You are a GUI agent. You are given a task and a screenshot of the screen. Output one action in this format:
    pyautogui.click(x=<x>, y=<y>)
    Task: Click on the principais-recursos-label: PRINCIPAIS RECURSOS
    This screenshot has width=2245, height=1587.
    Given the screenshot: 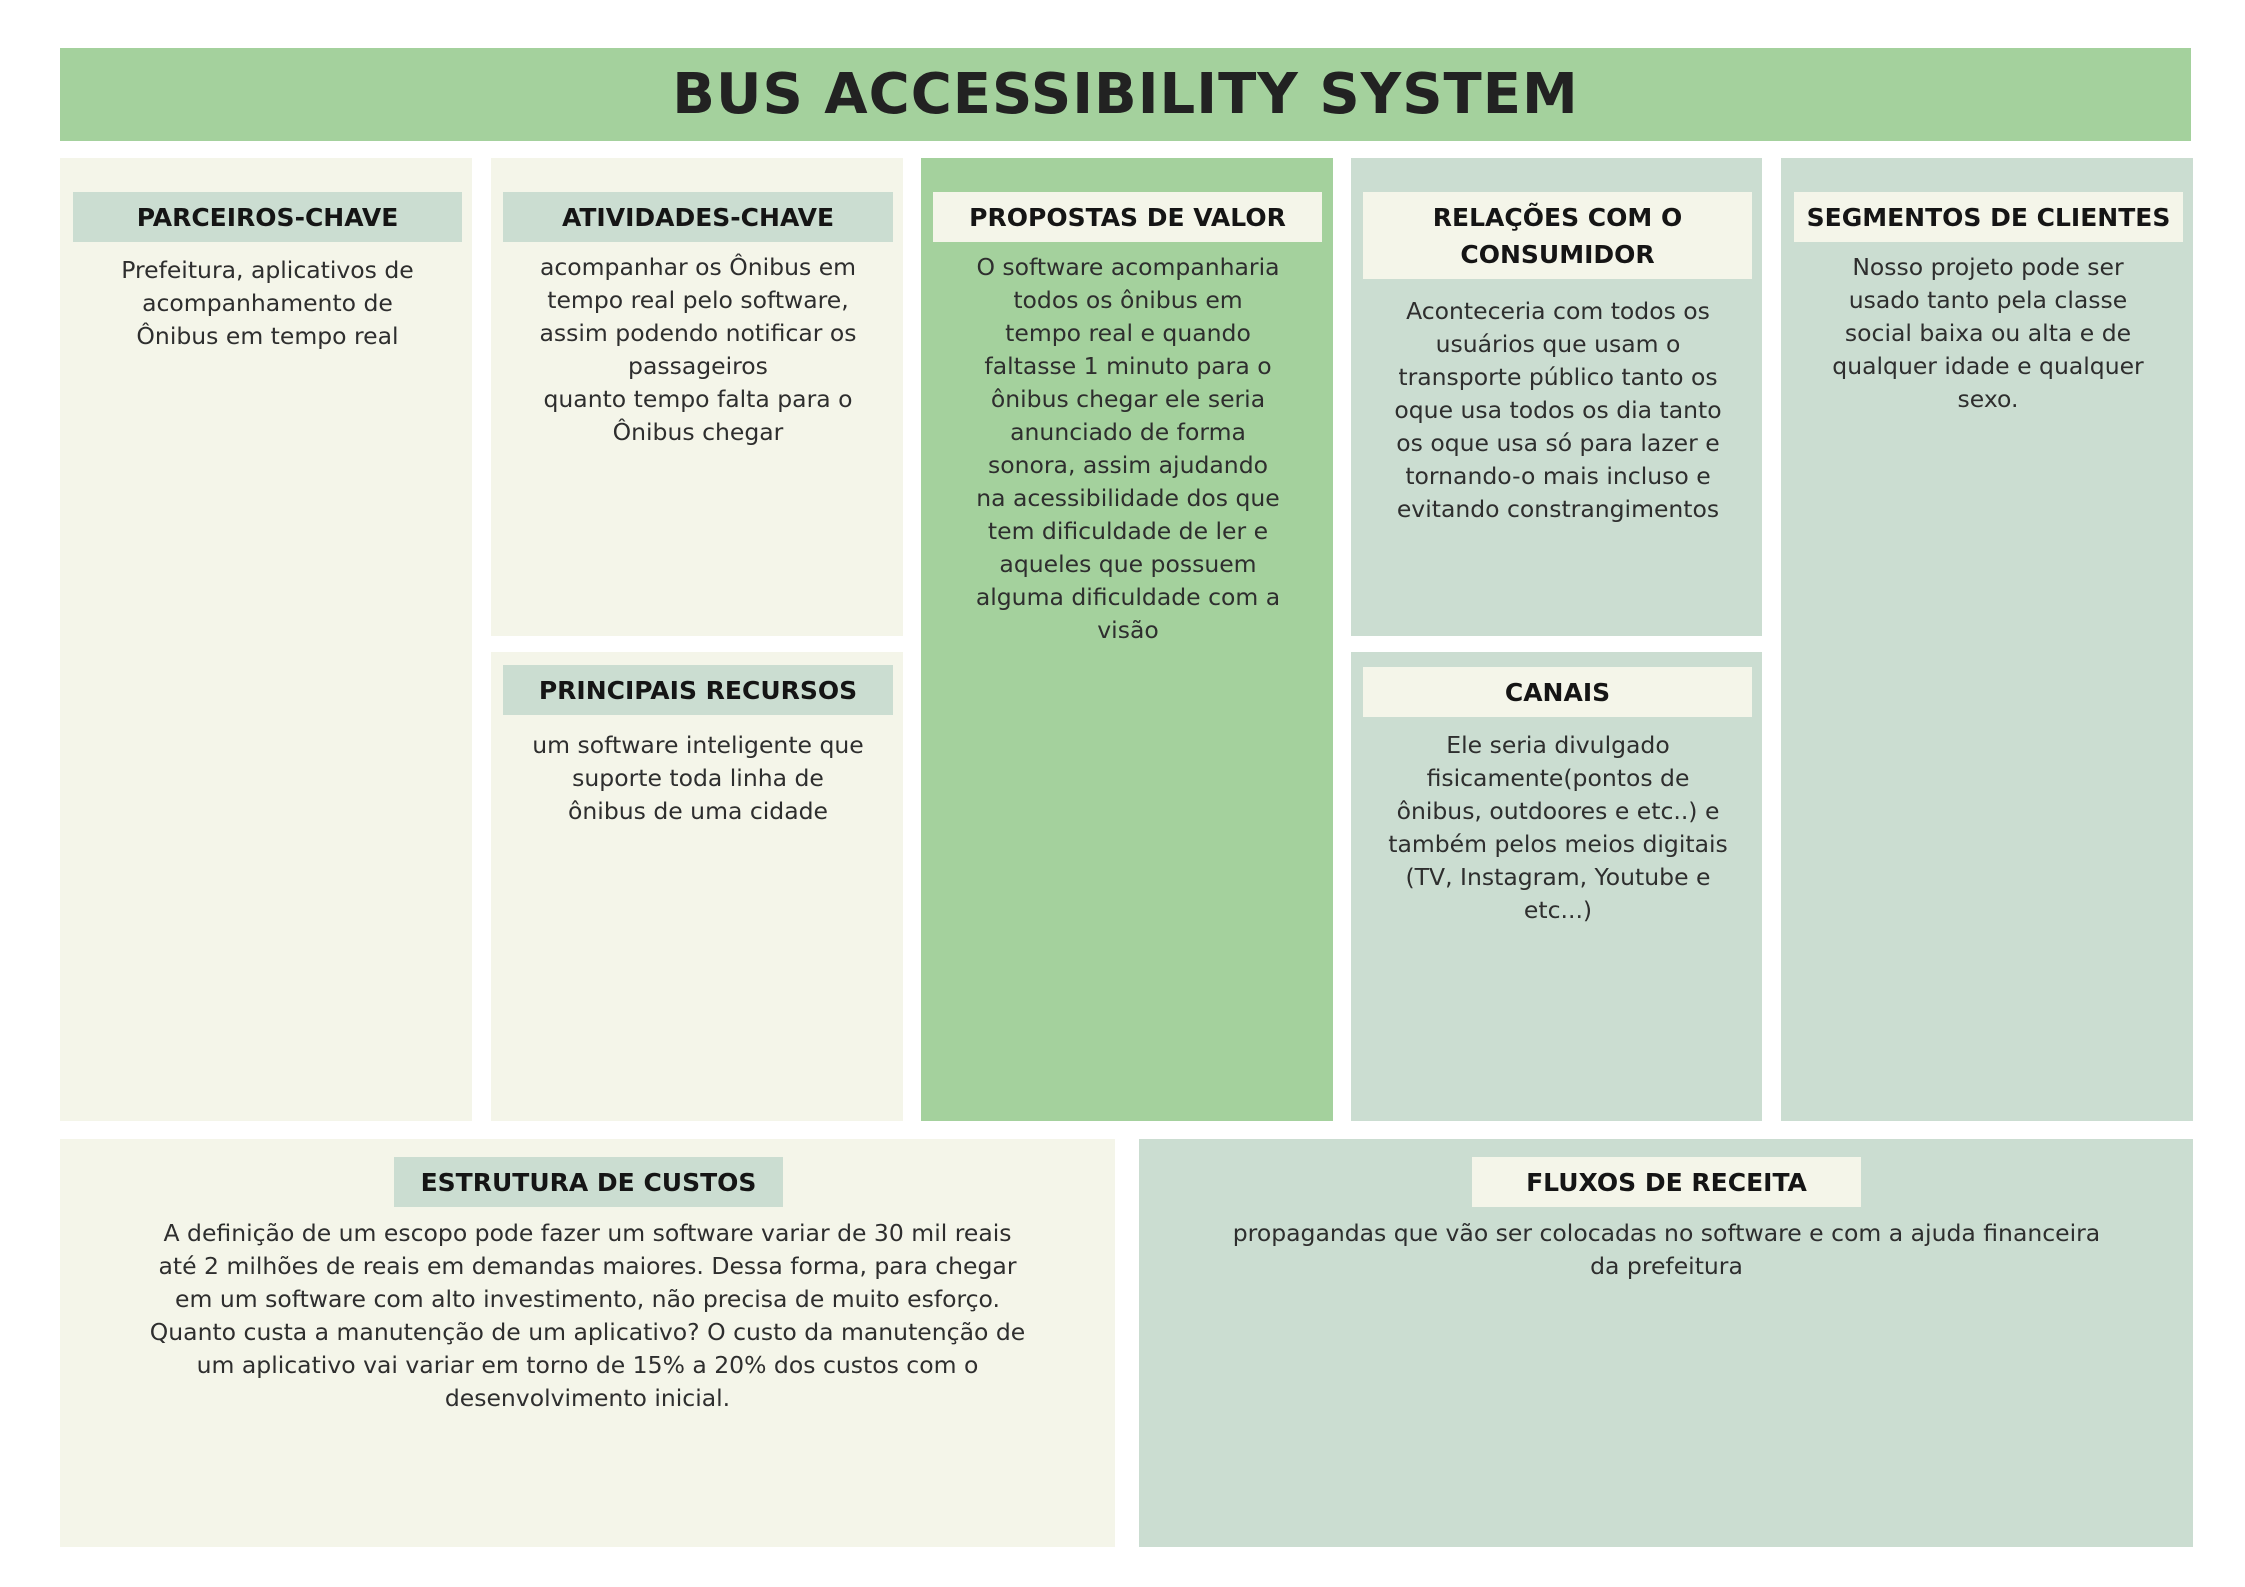 What is the action you would take?
    pyautogui.click(x=698, y=690)
    